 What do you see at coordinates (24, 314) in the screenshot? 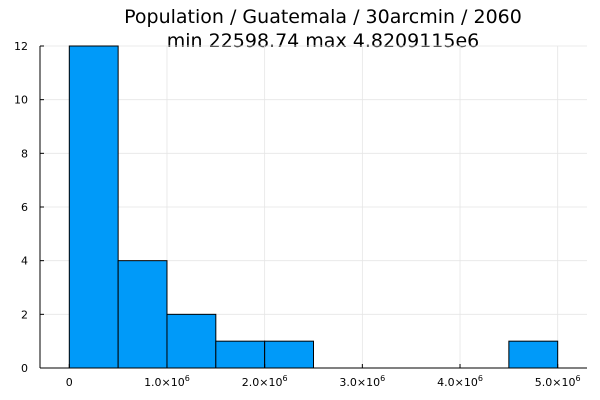
I see `y-tick-label: 2` at bounding box center [24, 314].